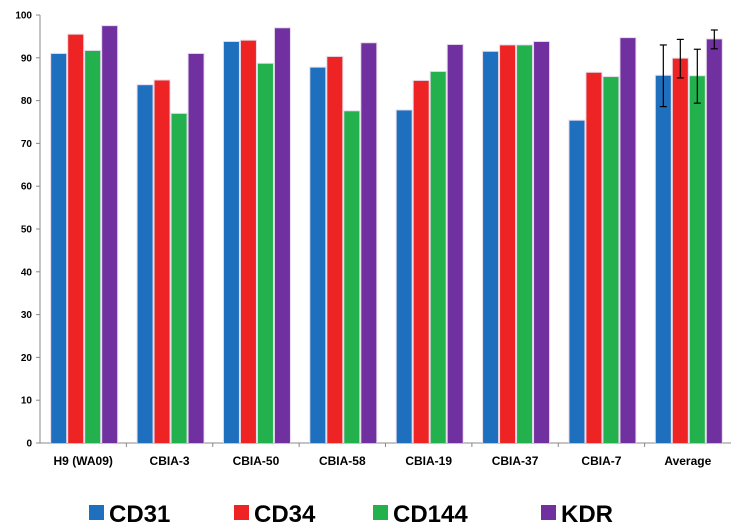 The height and width of the screenshot is (525, 731). What do you see at coordinates (27, 58) in the screenshot?
I see `y-tick-label: 90` at bounding box center [27, 58].